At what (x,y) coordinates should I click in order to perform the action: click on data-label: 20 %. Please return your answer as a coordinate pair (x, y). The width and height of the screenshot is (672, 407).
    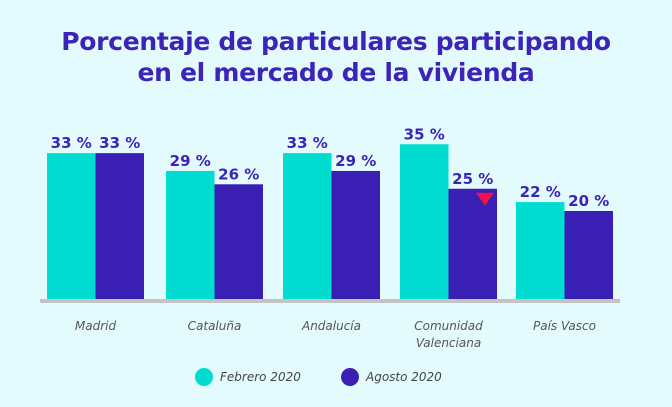
    Looking at the image, I should click on (588, 201).